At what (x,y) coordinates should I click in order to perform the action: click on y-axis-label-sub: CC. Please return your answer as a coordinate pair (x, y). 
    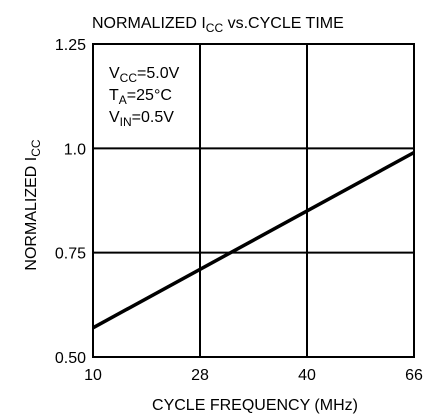
    Looking at the image, I should click on (36, 148).